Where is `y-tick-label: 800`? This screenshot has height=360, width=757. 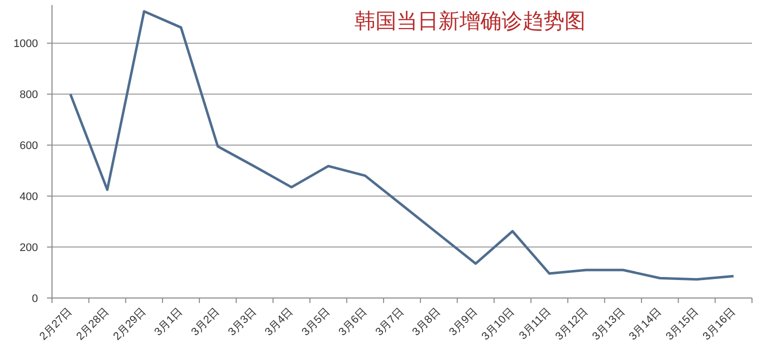
y-tick-label: 800 is located at coordinates (29, 95).